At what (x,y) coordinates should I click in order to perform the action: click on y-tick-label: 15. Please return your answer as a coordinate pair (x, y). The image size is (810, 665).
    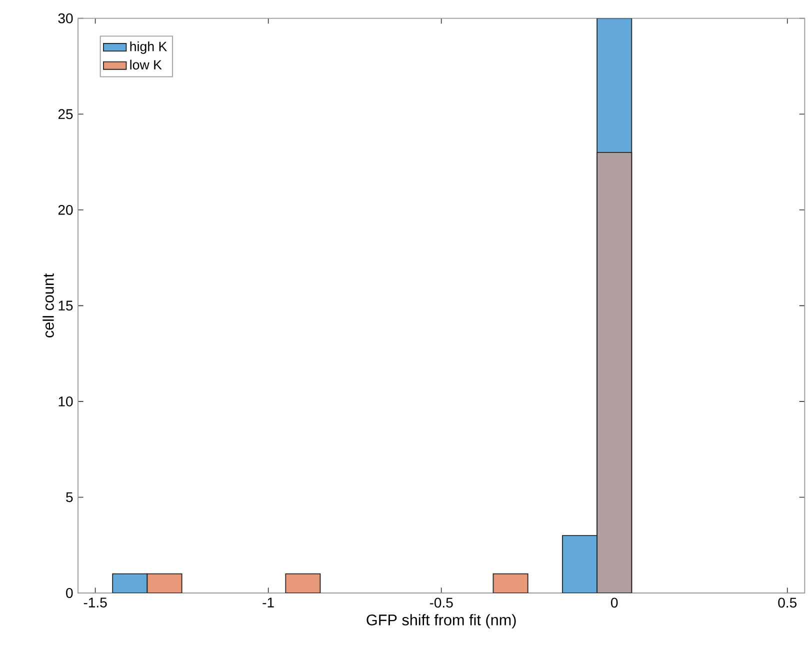
    Looking at the image, I should click on (65, 305).